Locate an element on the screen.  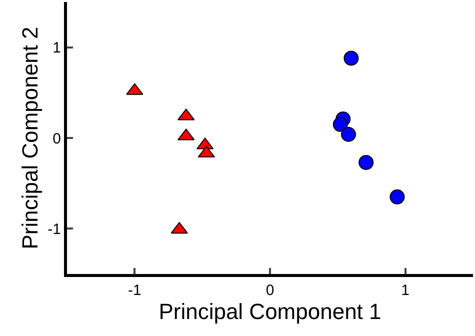
x-tick-label: -1 is located at coordinates (135, 290).